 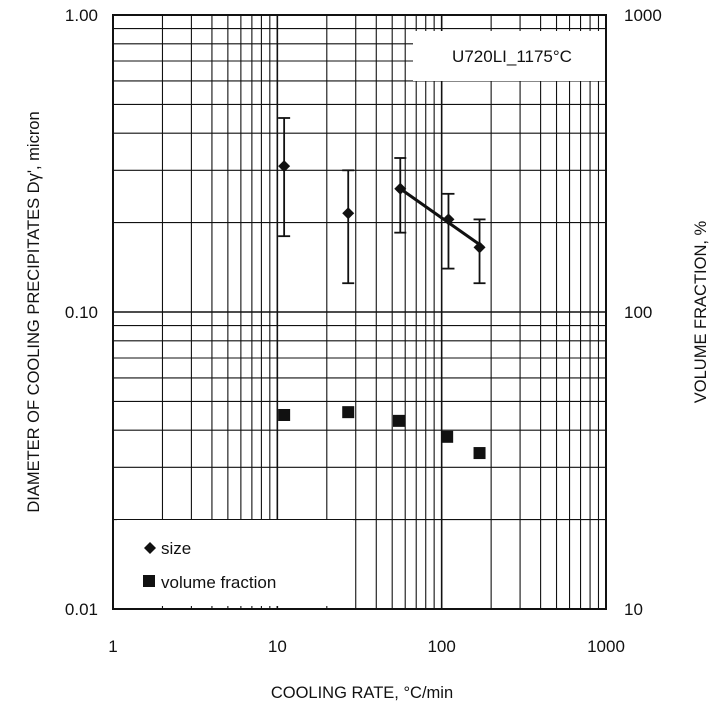 What do you see at coordinates (149, 581) in the screenshot?
I see `legend-square-icon` at bounding box center [149, 581].